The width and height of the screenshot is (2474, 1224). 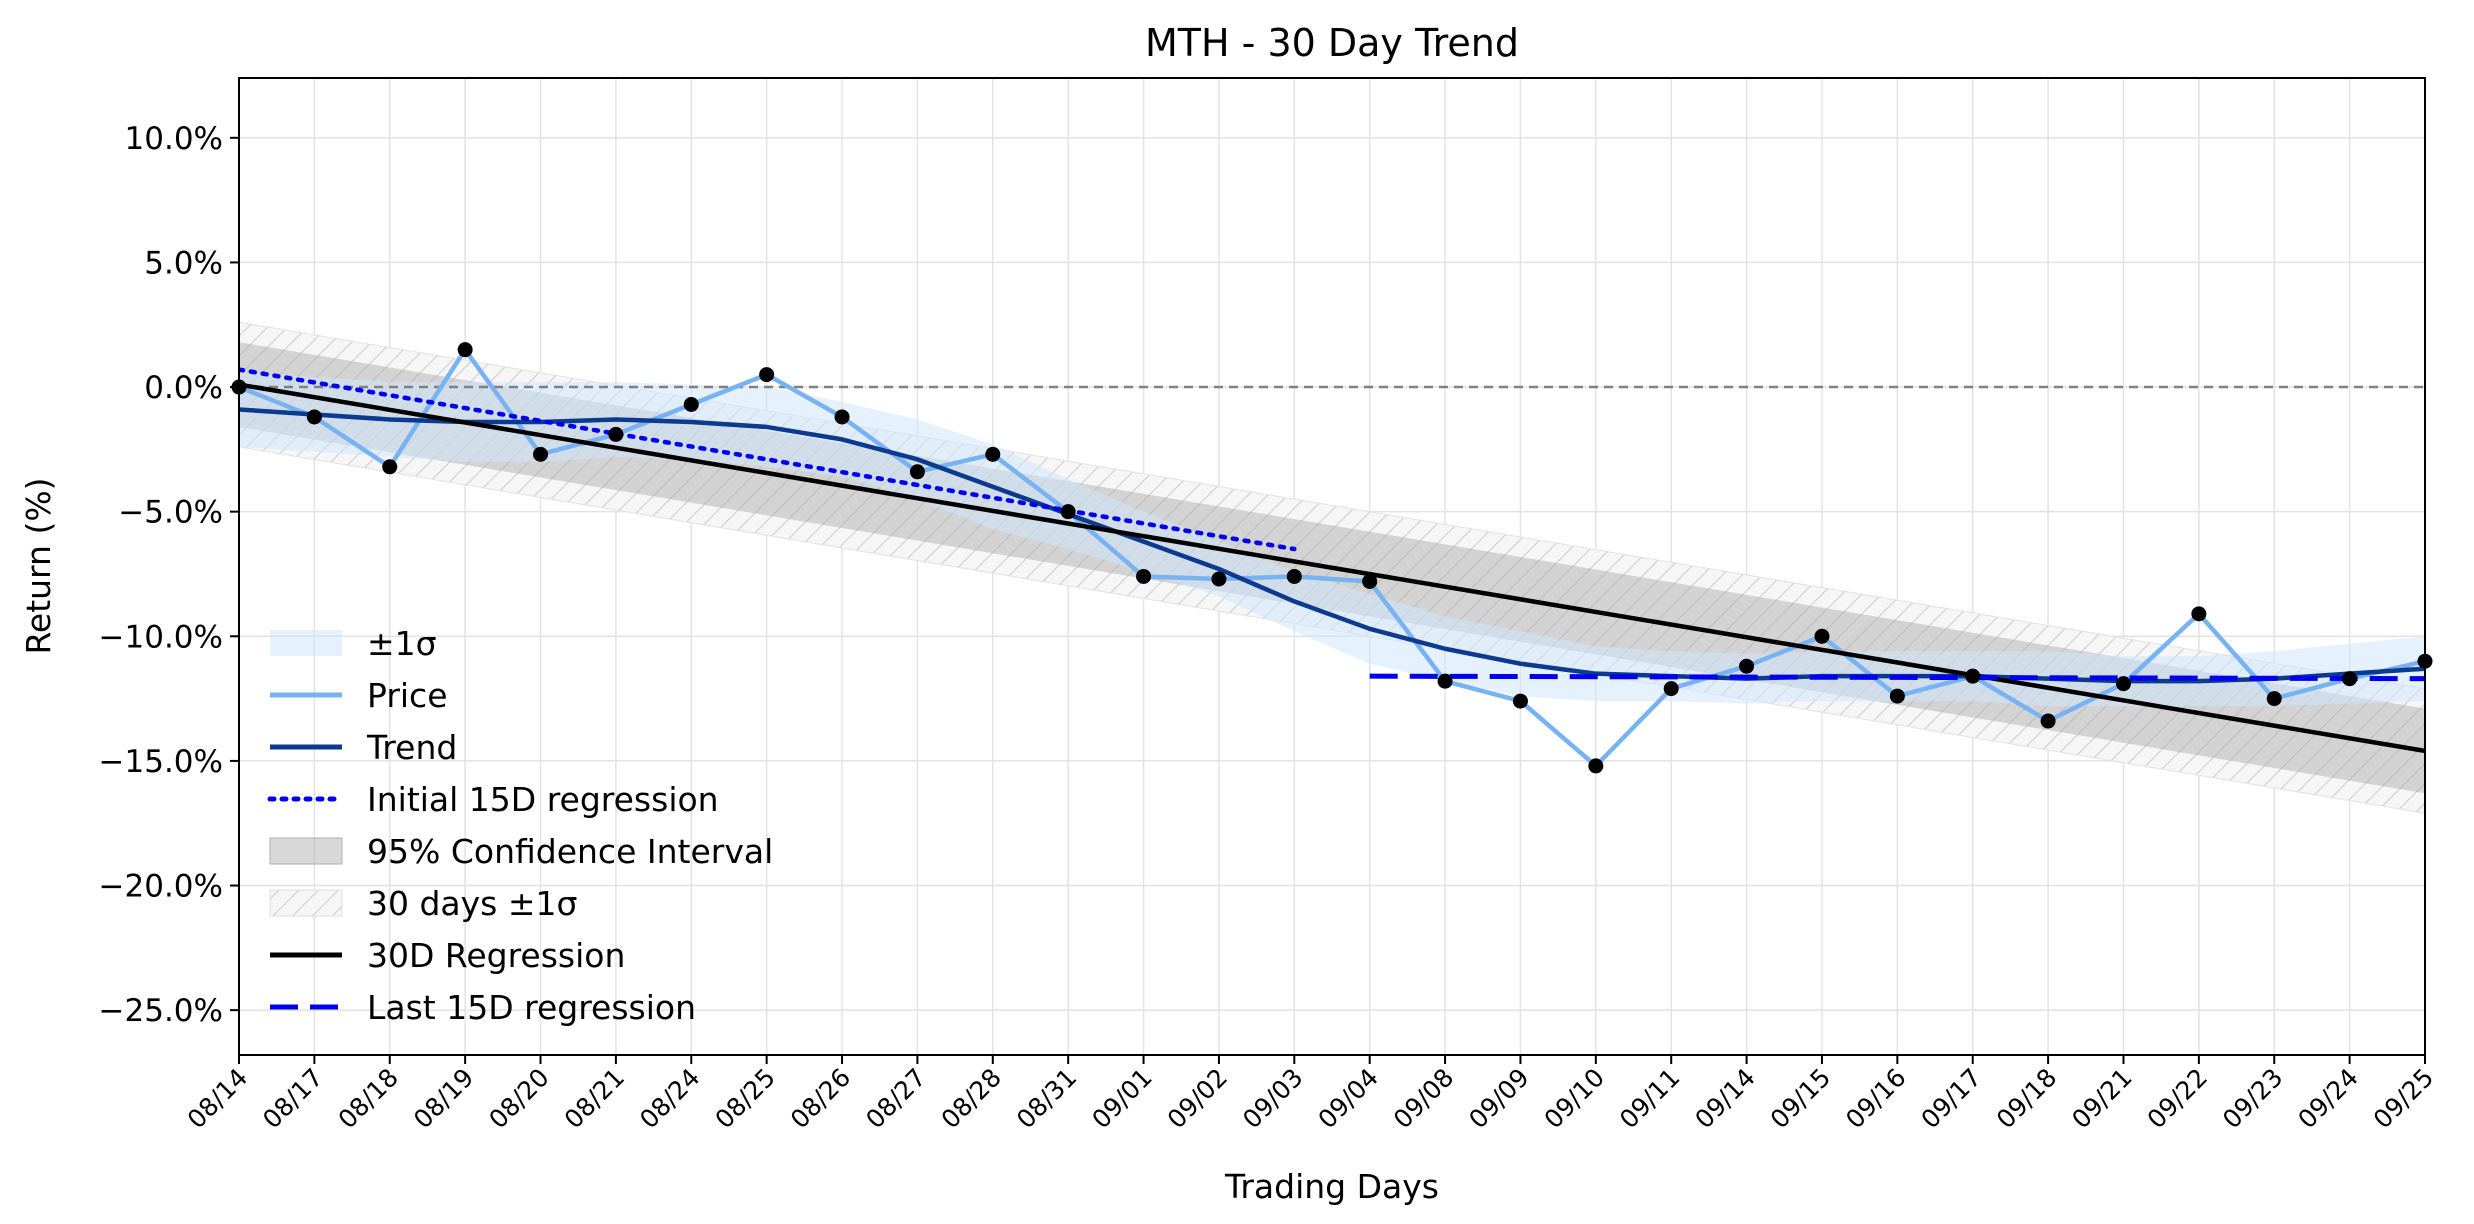 I want to click on y-tick-label: −10.0%, so click(x=161, y=637).